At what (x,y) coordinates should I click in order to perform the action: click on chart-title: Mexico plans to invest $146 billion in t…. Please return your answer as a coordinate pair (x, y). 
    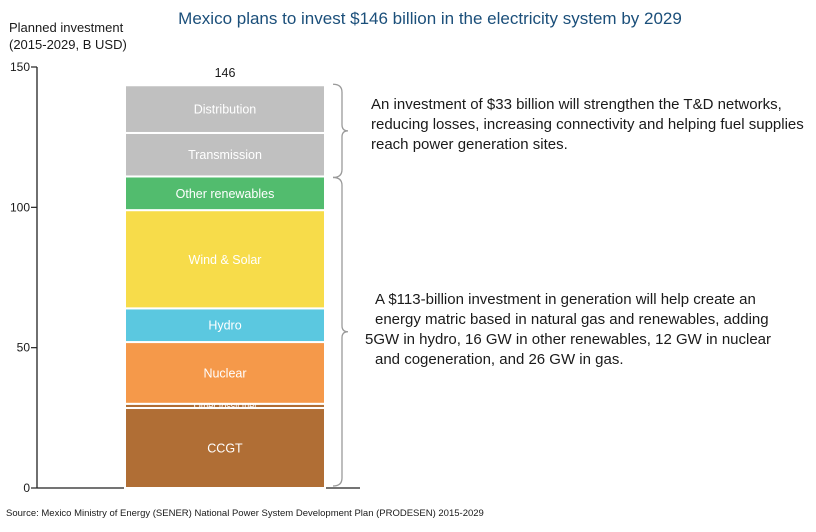
    Looking at the image, I should click on (430, 18).